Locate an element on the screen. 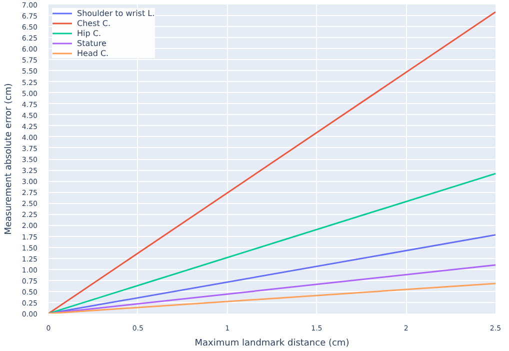  x-axis-title: Maximum landmark distance (cm) is located at coordinates (272, 343).